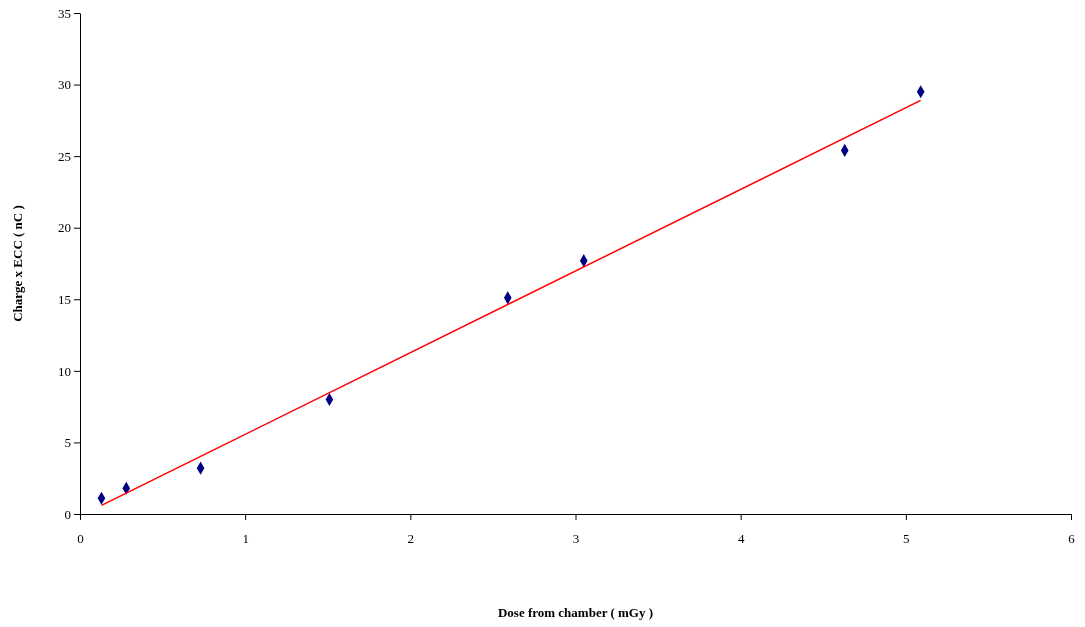 This screenshot has height=627, width=1085. Describe the element at coordinates (64, 371) in the screenshot. I see `y-tick-label: 10` at that location.